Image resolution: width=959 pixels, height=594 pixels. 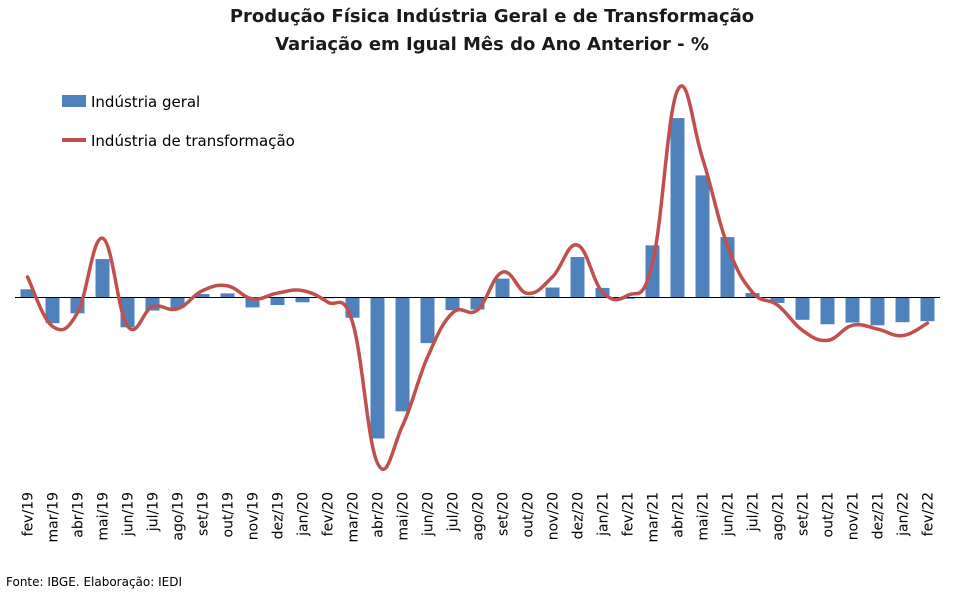 I want to click on bar-fev/21, so click(x=627, y=298).